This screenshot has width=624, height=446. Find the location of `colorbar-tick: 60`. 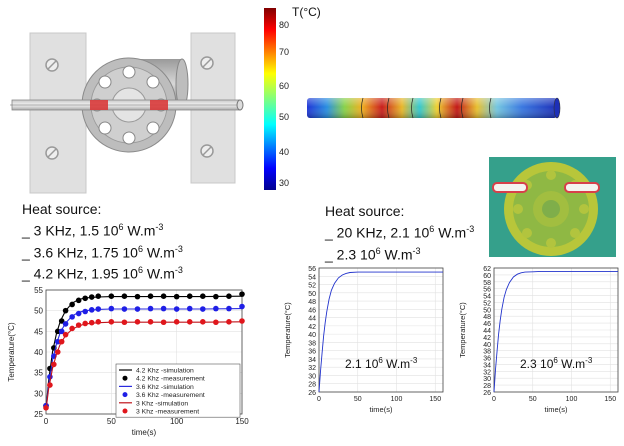

colorbar-tick: 60 is located at coordinates (284, 86).